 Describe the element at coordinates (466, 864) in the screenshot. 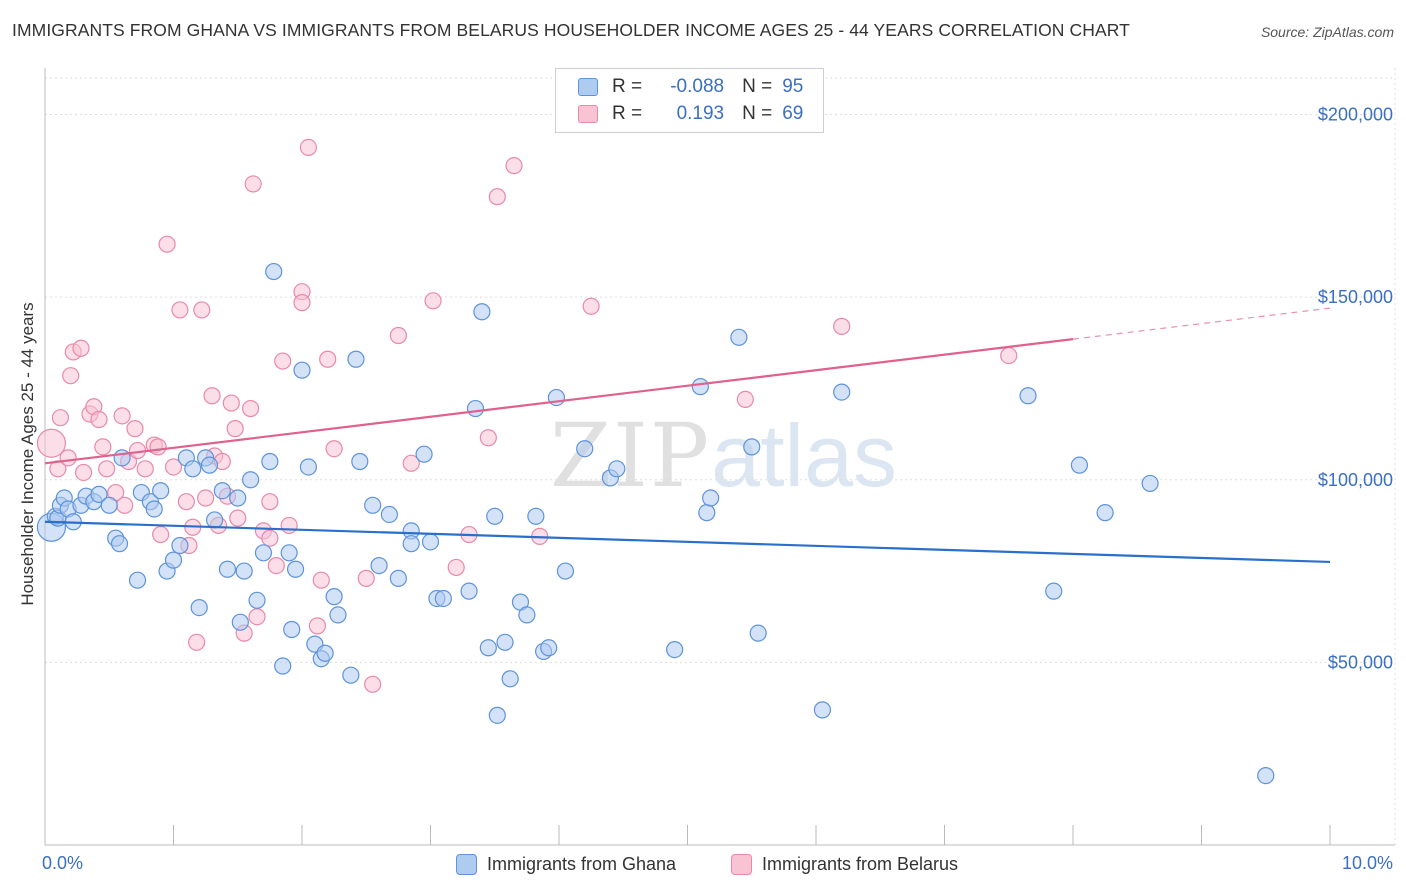

I see `bottom-legend-swatch-ghana` at that location.